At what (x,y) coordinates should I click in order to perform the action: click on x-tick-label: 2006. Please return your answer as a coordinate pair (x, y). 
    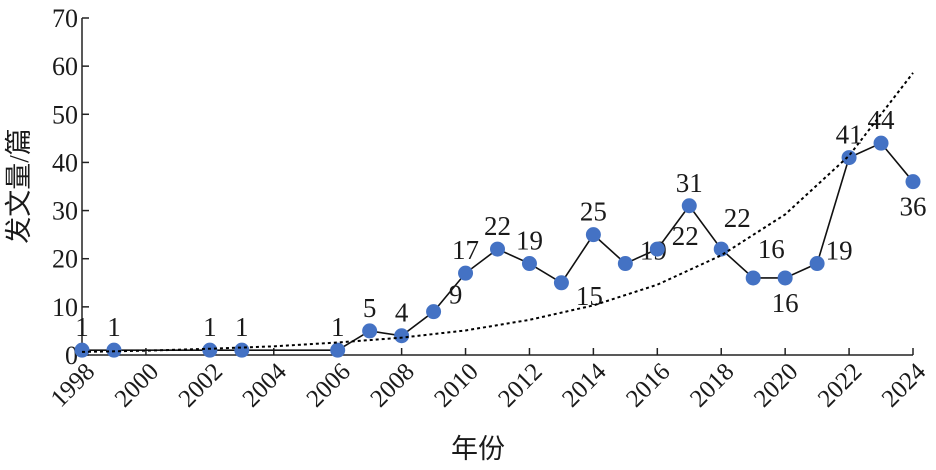
    Looking at the image, I should click on (328, 385).